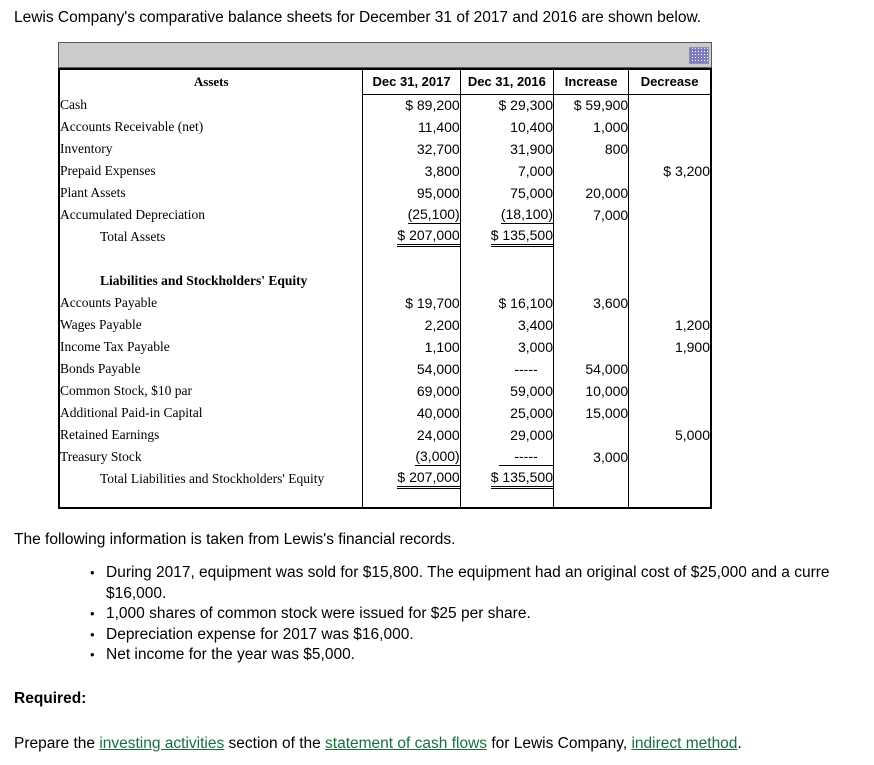  Describe the element at coordinates (591, 193) in the screenshot. I see `cell-increase: 20,000` at that location.